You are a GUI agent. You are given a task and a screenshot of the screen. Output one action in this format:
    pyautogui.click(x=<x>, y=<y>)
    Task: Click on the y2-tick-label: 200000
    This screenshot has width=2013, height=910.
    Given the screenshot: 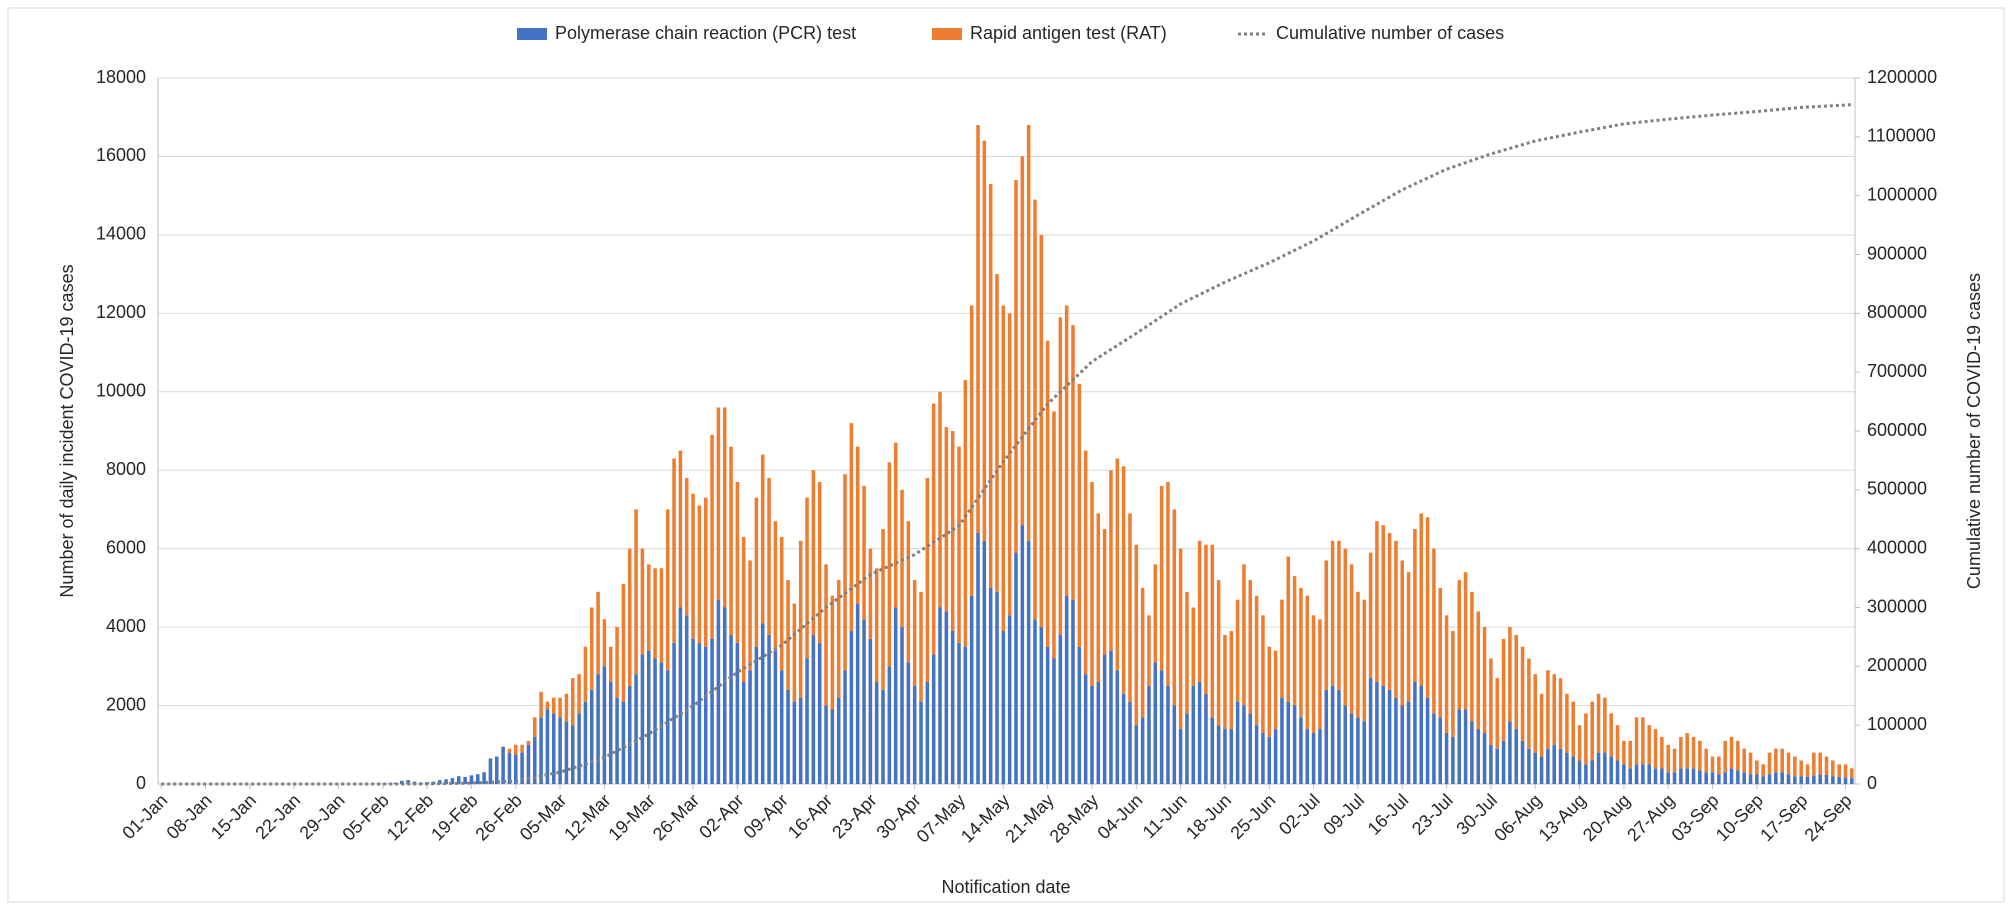 What is the action you would take?
    pyautogui.click(x=1897, y=665)
    